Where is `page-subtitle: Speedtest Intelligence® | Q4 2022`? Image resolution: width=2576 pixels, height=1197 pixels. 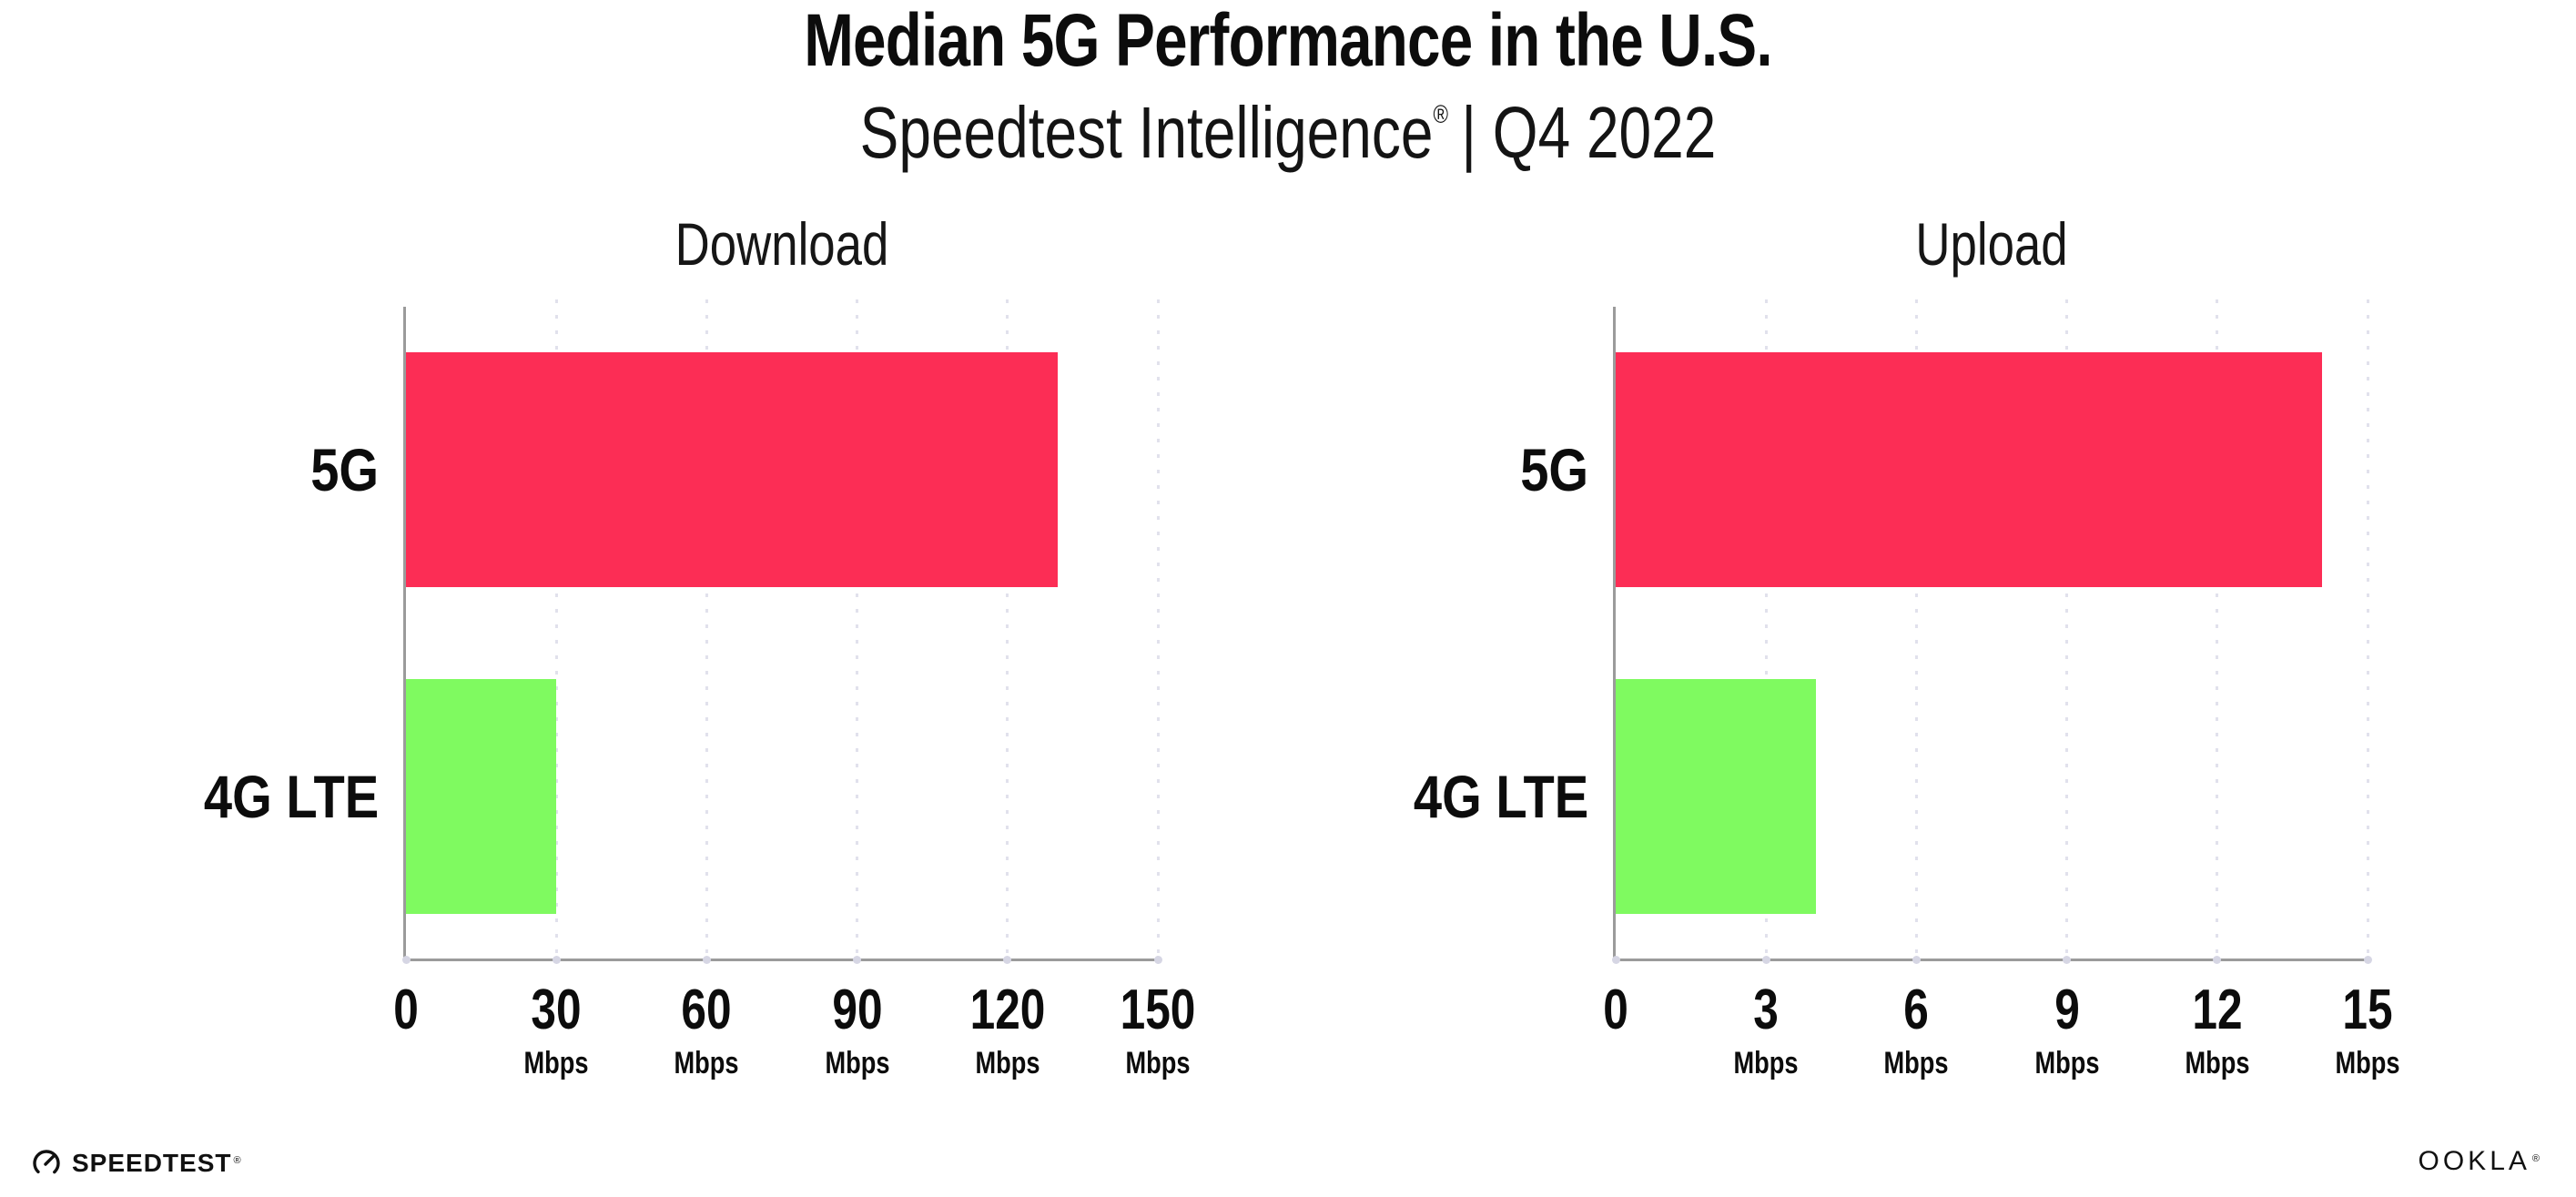
page-subtitle: Speedtest Intelligence® | Q4 2022 is located at coordinates (1288, 133).